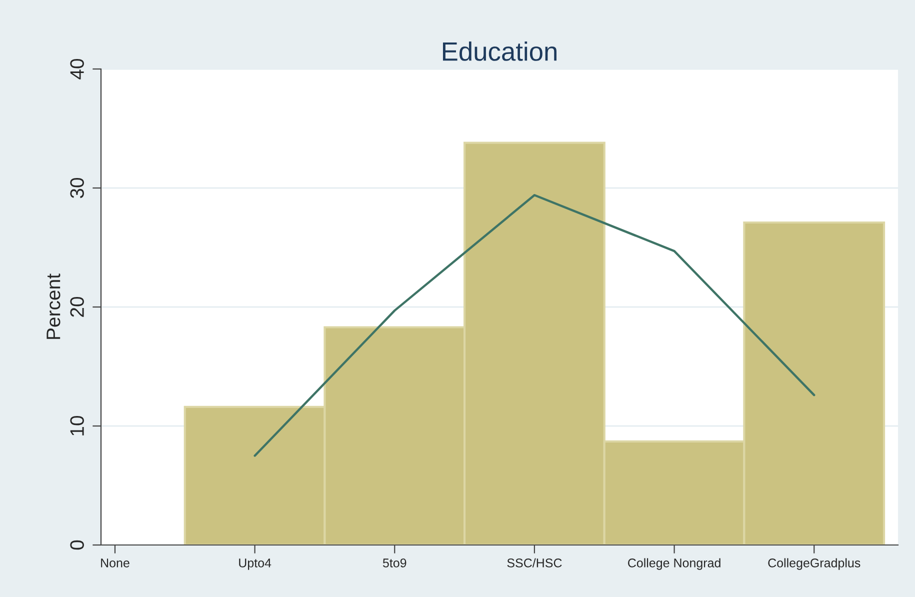 The height and width of the screenshot is (597, 915). What do you see at coordinates (77, 426) in the screenshot?
I see `y-tick-label: 10` at bounding box center [77, 426].